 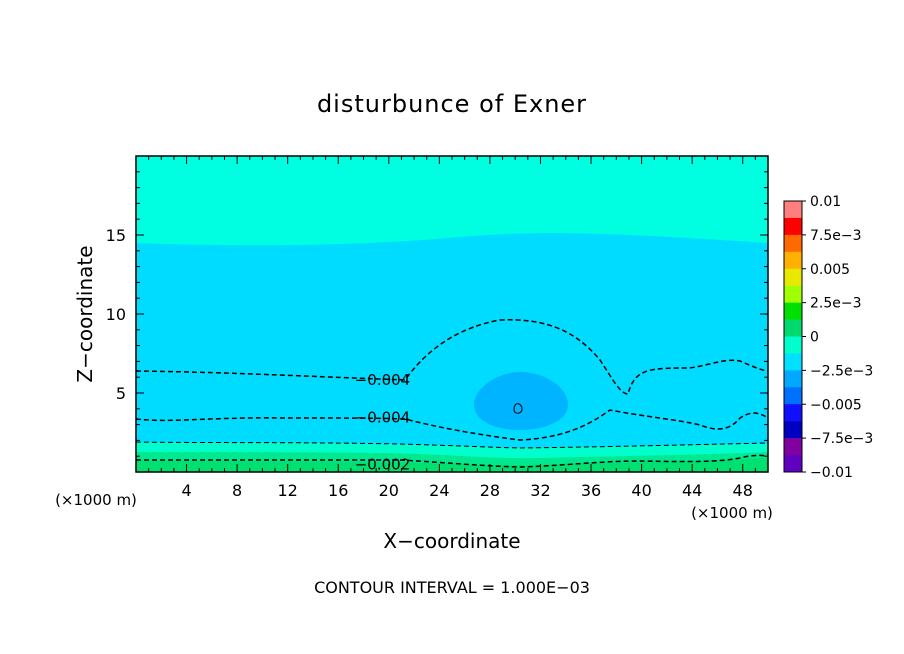 I want to click on contour-labels: −0.004 −0.004 −0.002, so click(x=383, y=422).